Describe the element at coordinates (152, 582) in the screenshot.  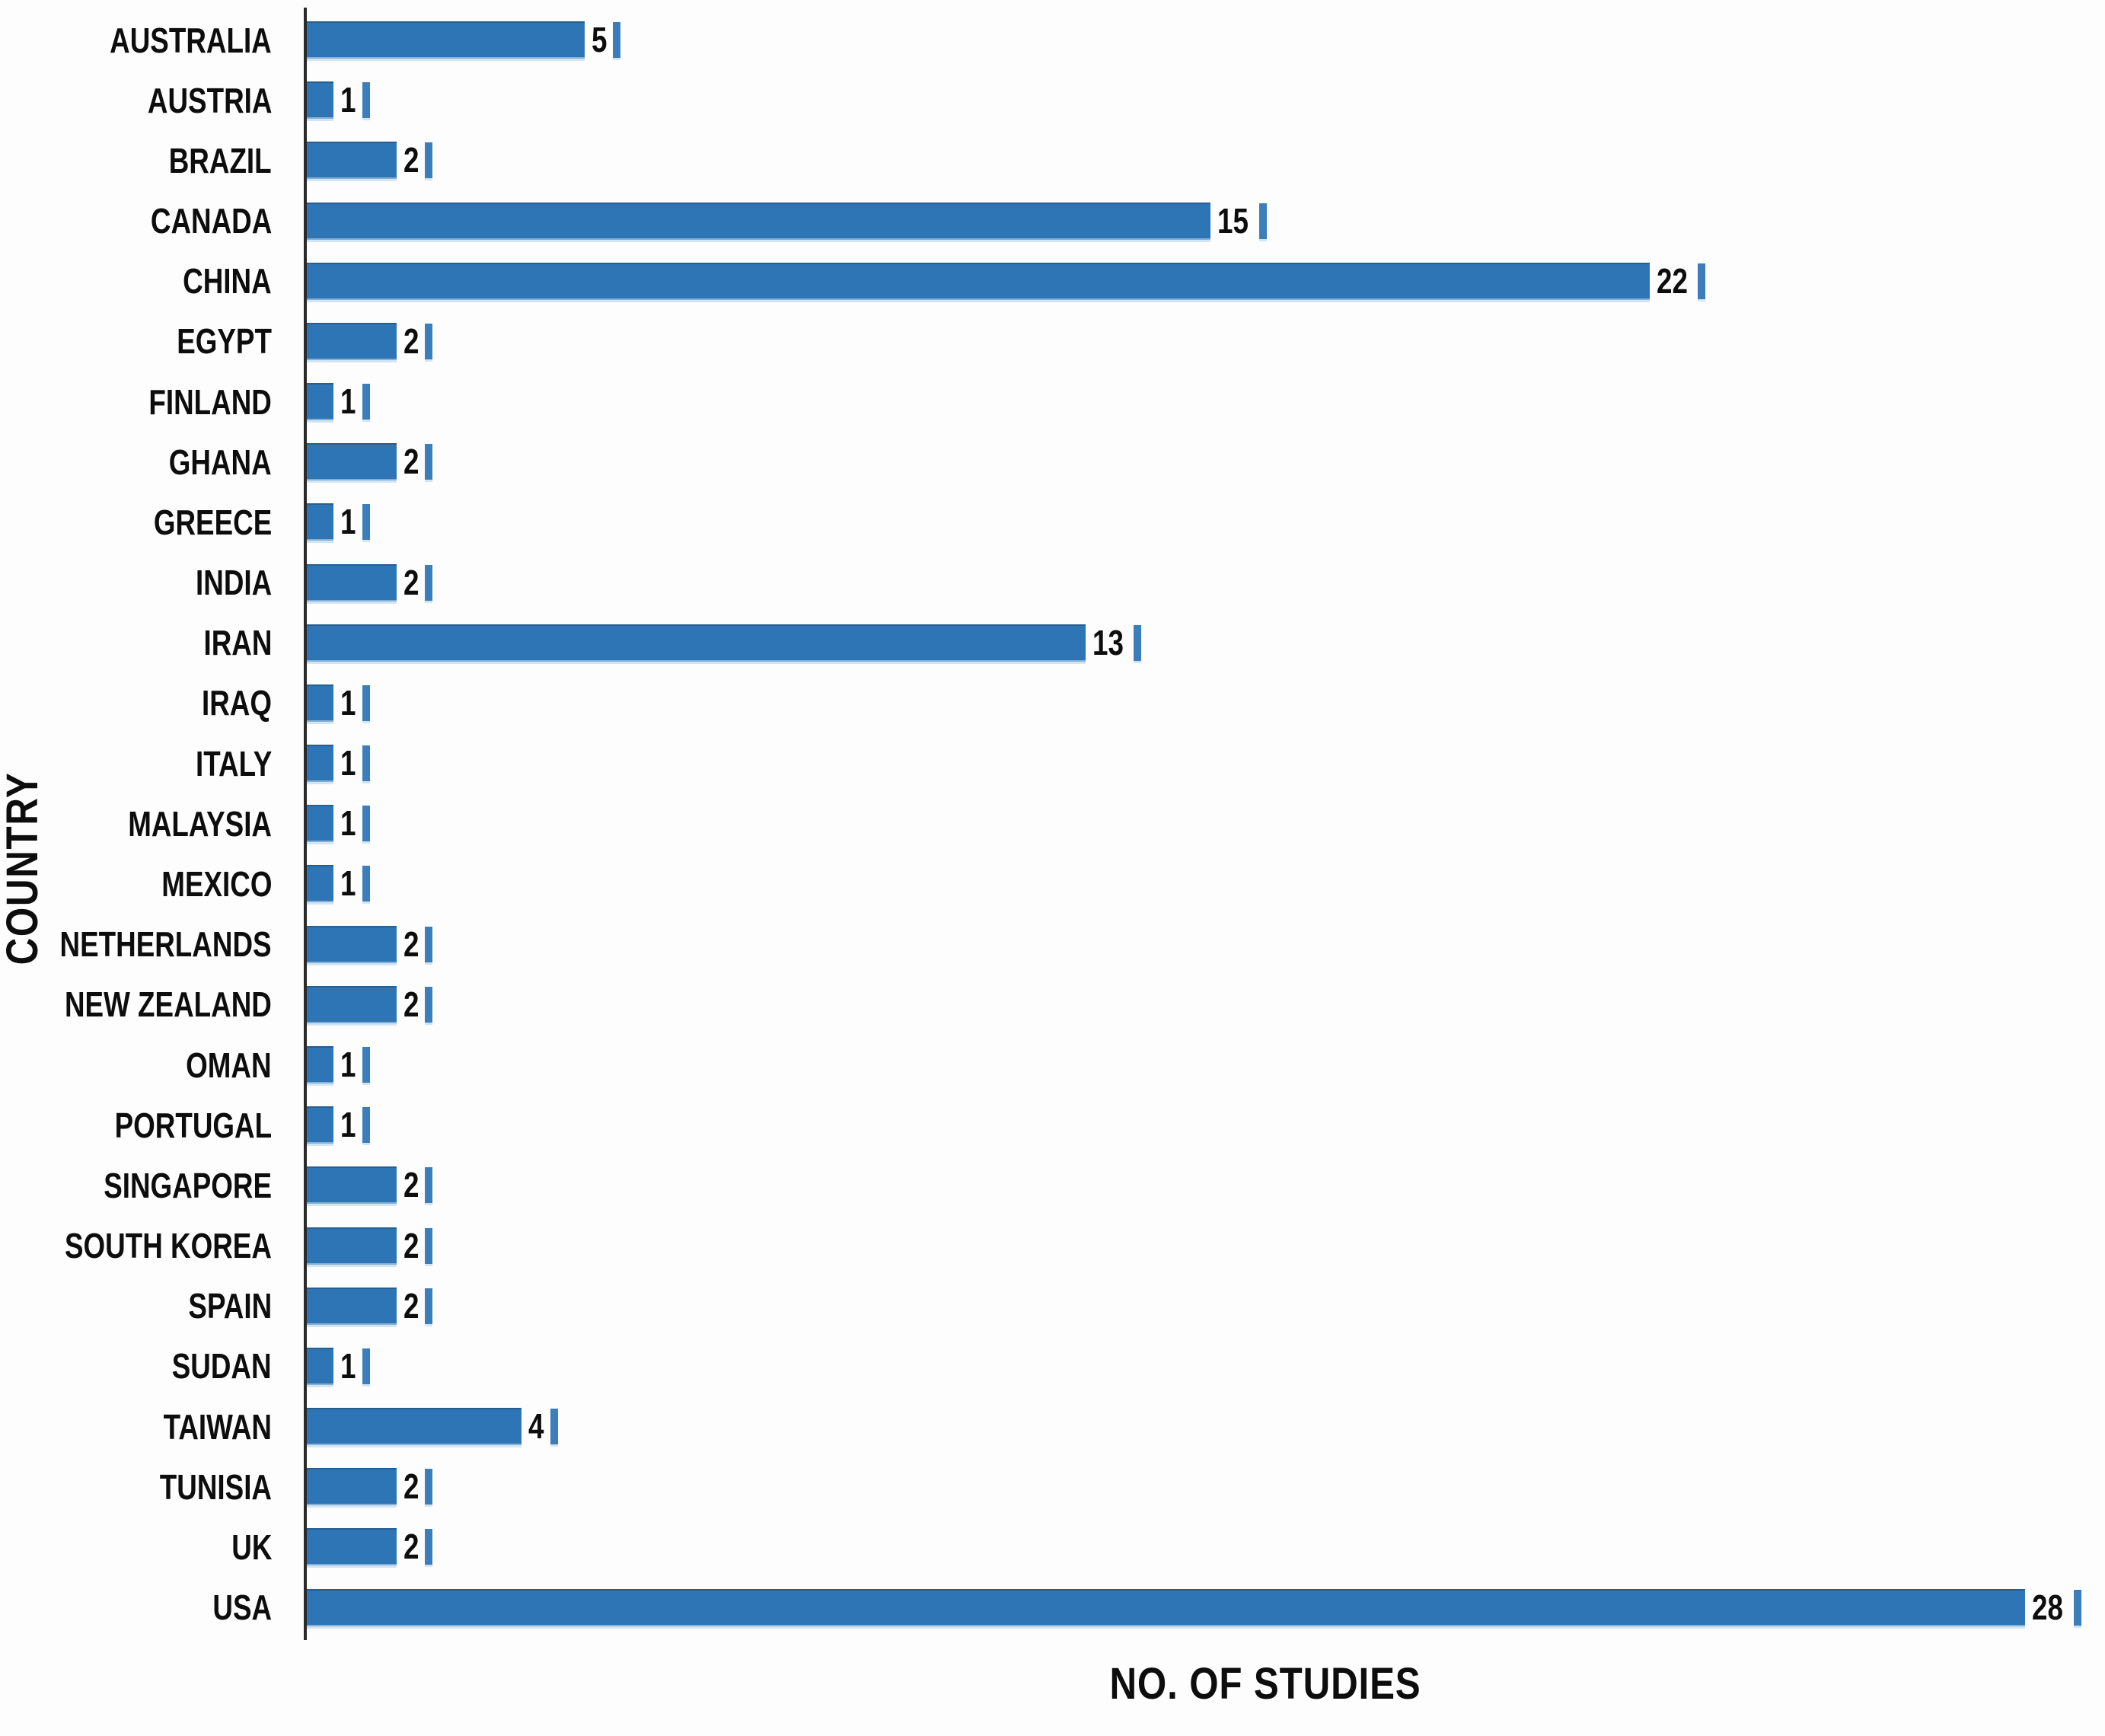
I see `country-label-cell: INDIA` at that location.